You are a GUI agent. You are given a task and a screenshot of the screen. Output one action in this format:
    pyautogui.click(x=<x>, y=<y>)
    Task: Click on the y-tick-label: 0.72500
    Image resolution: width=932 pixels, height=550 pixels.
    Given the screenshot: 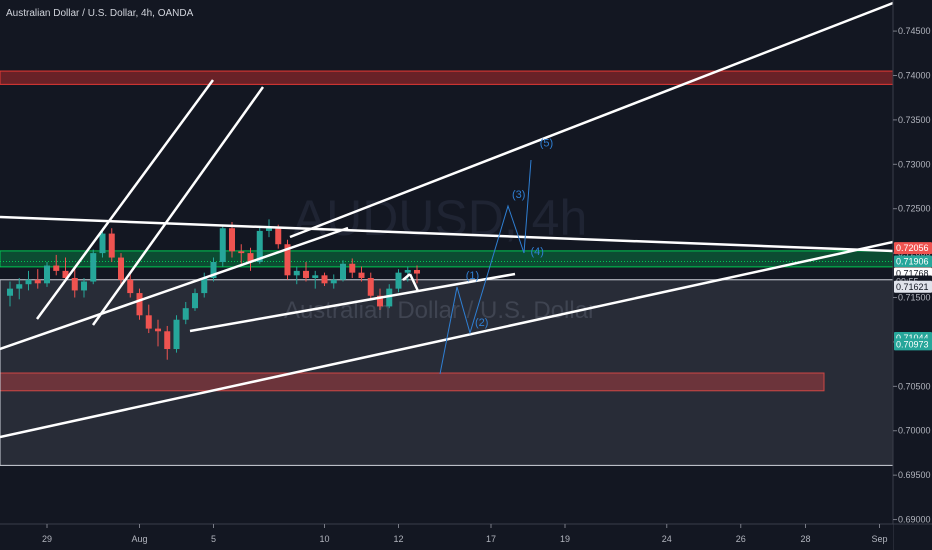 What is the action you would take?
    pyautogui.click(x=914, y=209)
    